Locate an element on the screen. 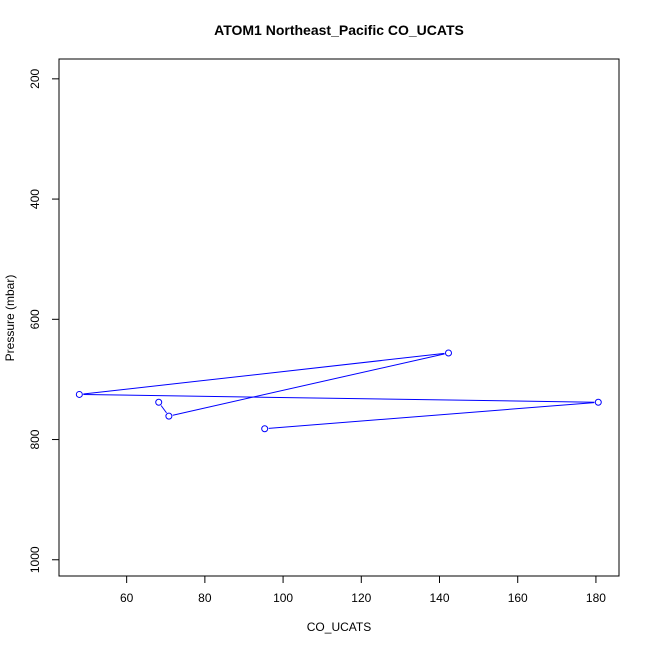 The width and height of the screenshot is (650, 650). y-tick-label: 400 is located at coordinates (35, 199).